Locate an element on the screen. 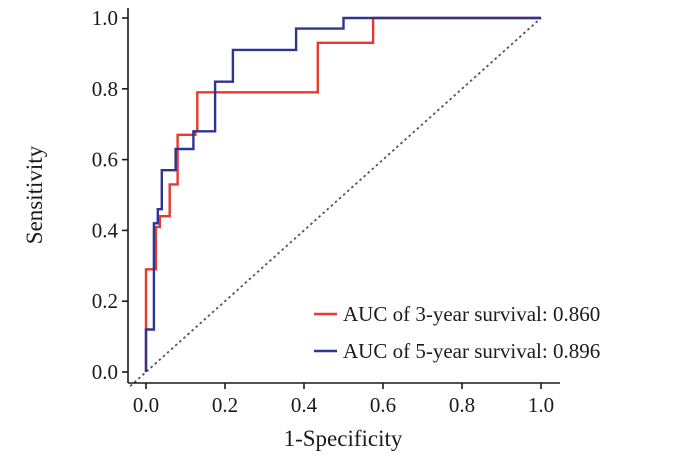 The width and height of the screenshot is (700, 456). legend-label-3-year: AUC of 3-year survival: 0.860 is located at coordinates (471, 314).